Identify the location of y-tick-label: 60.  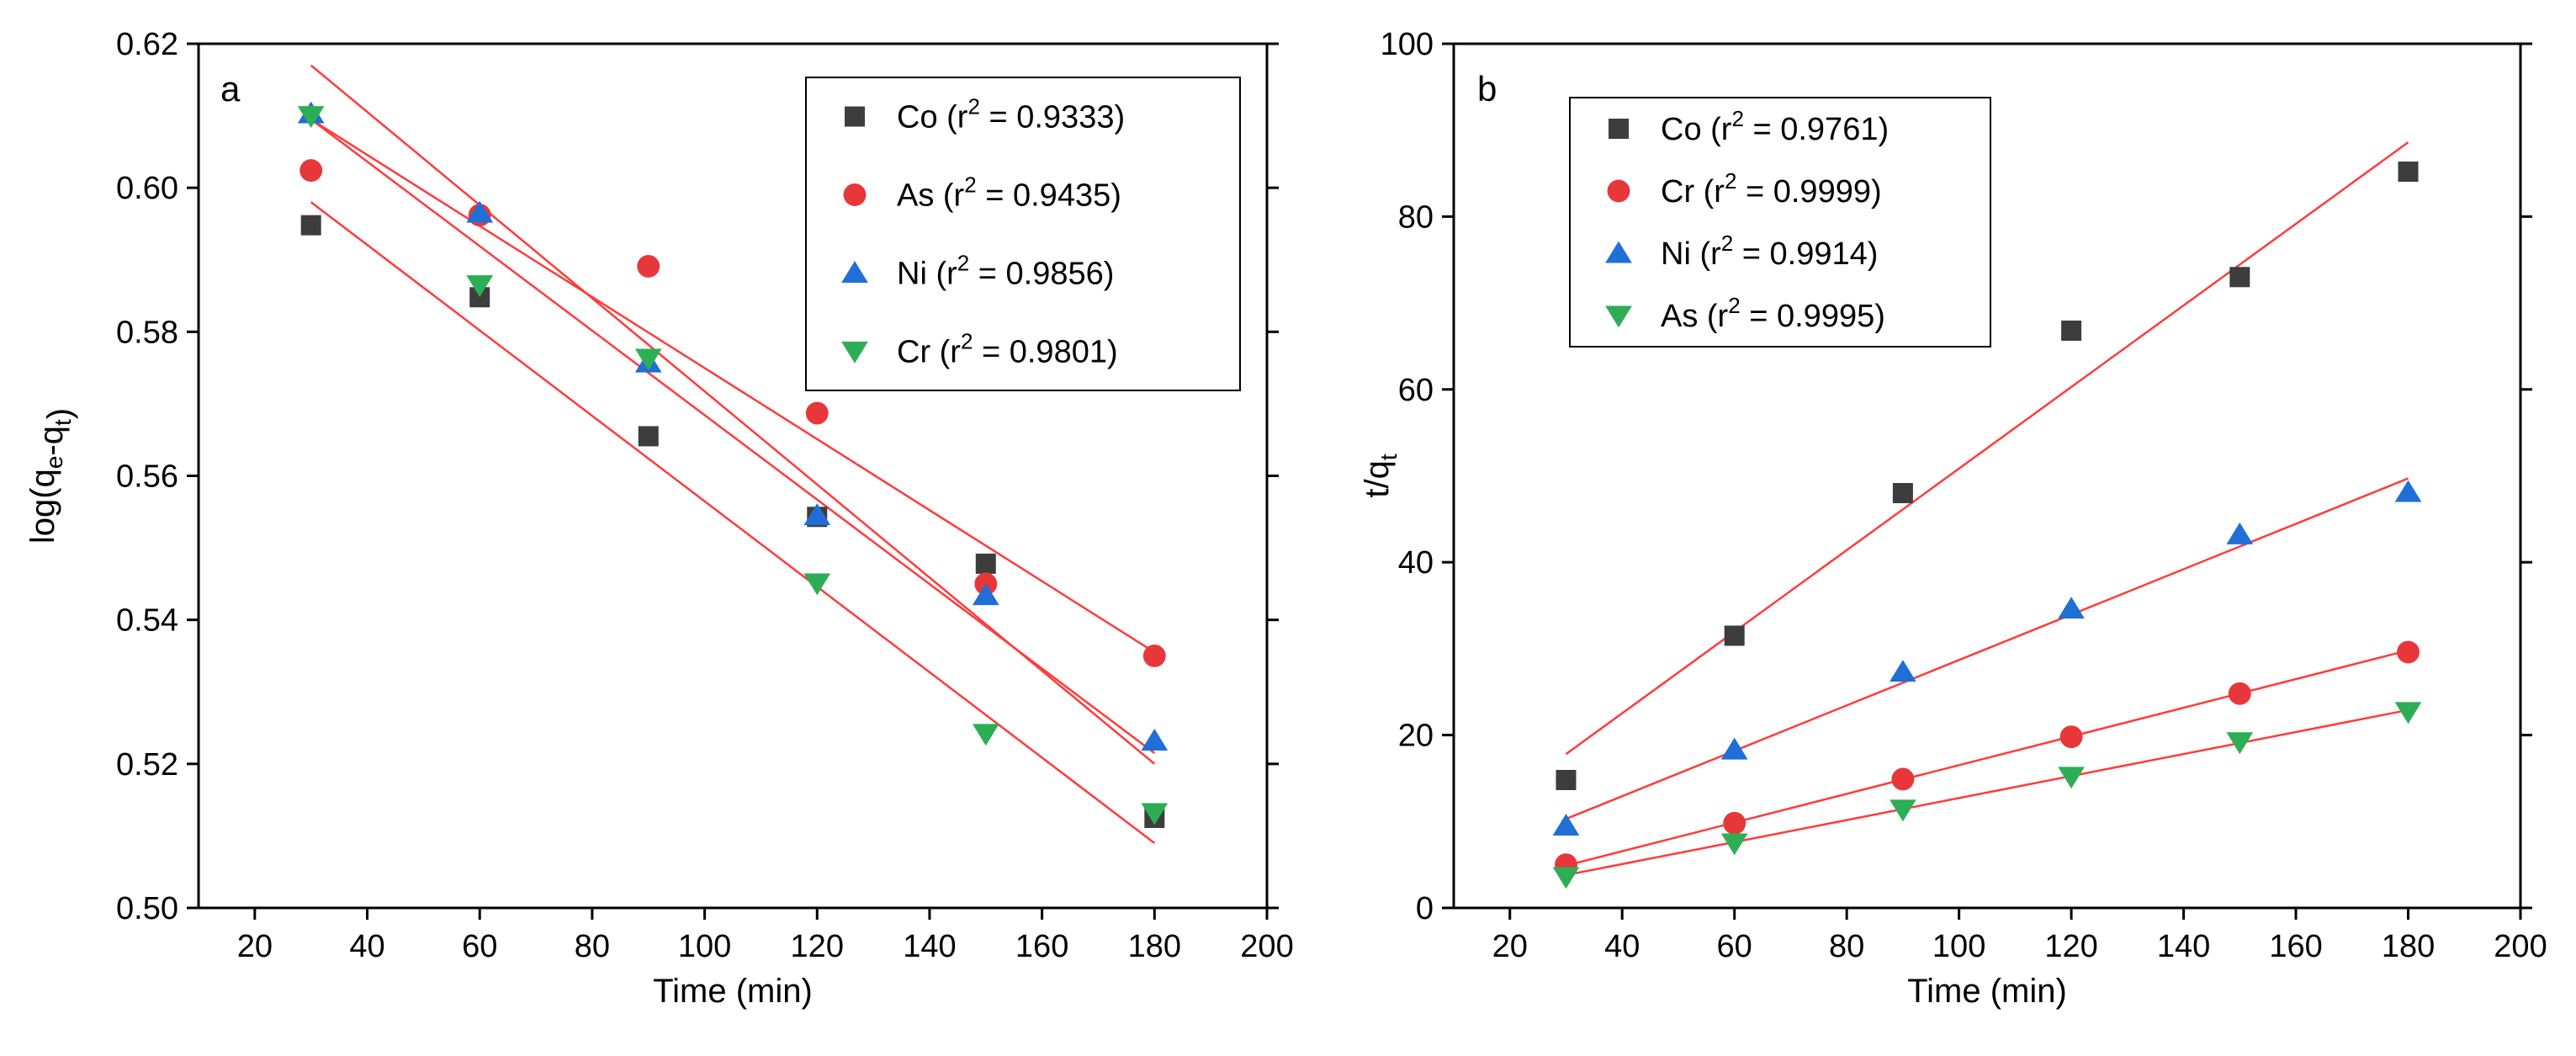
(1416, 391).